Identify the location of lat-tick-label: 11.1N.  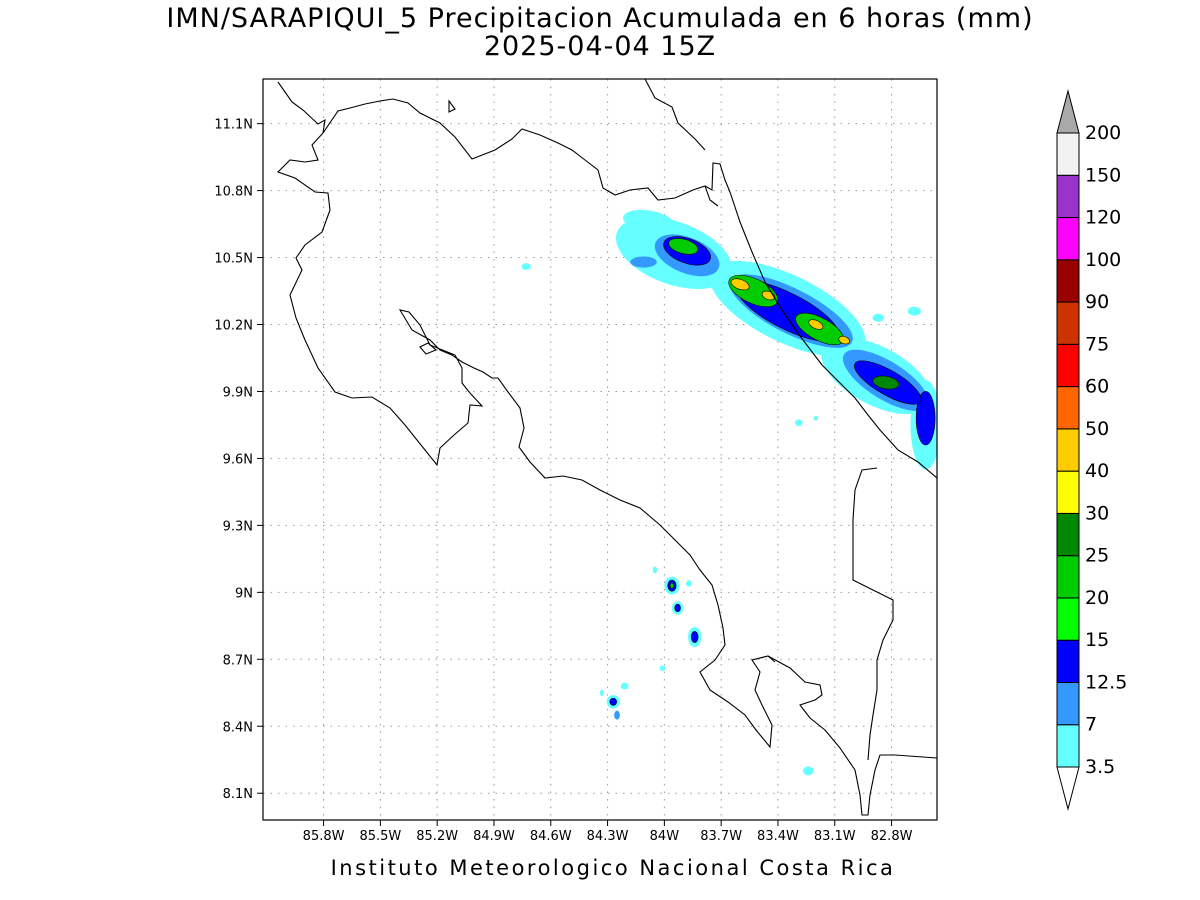
(233, 125).